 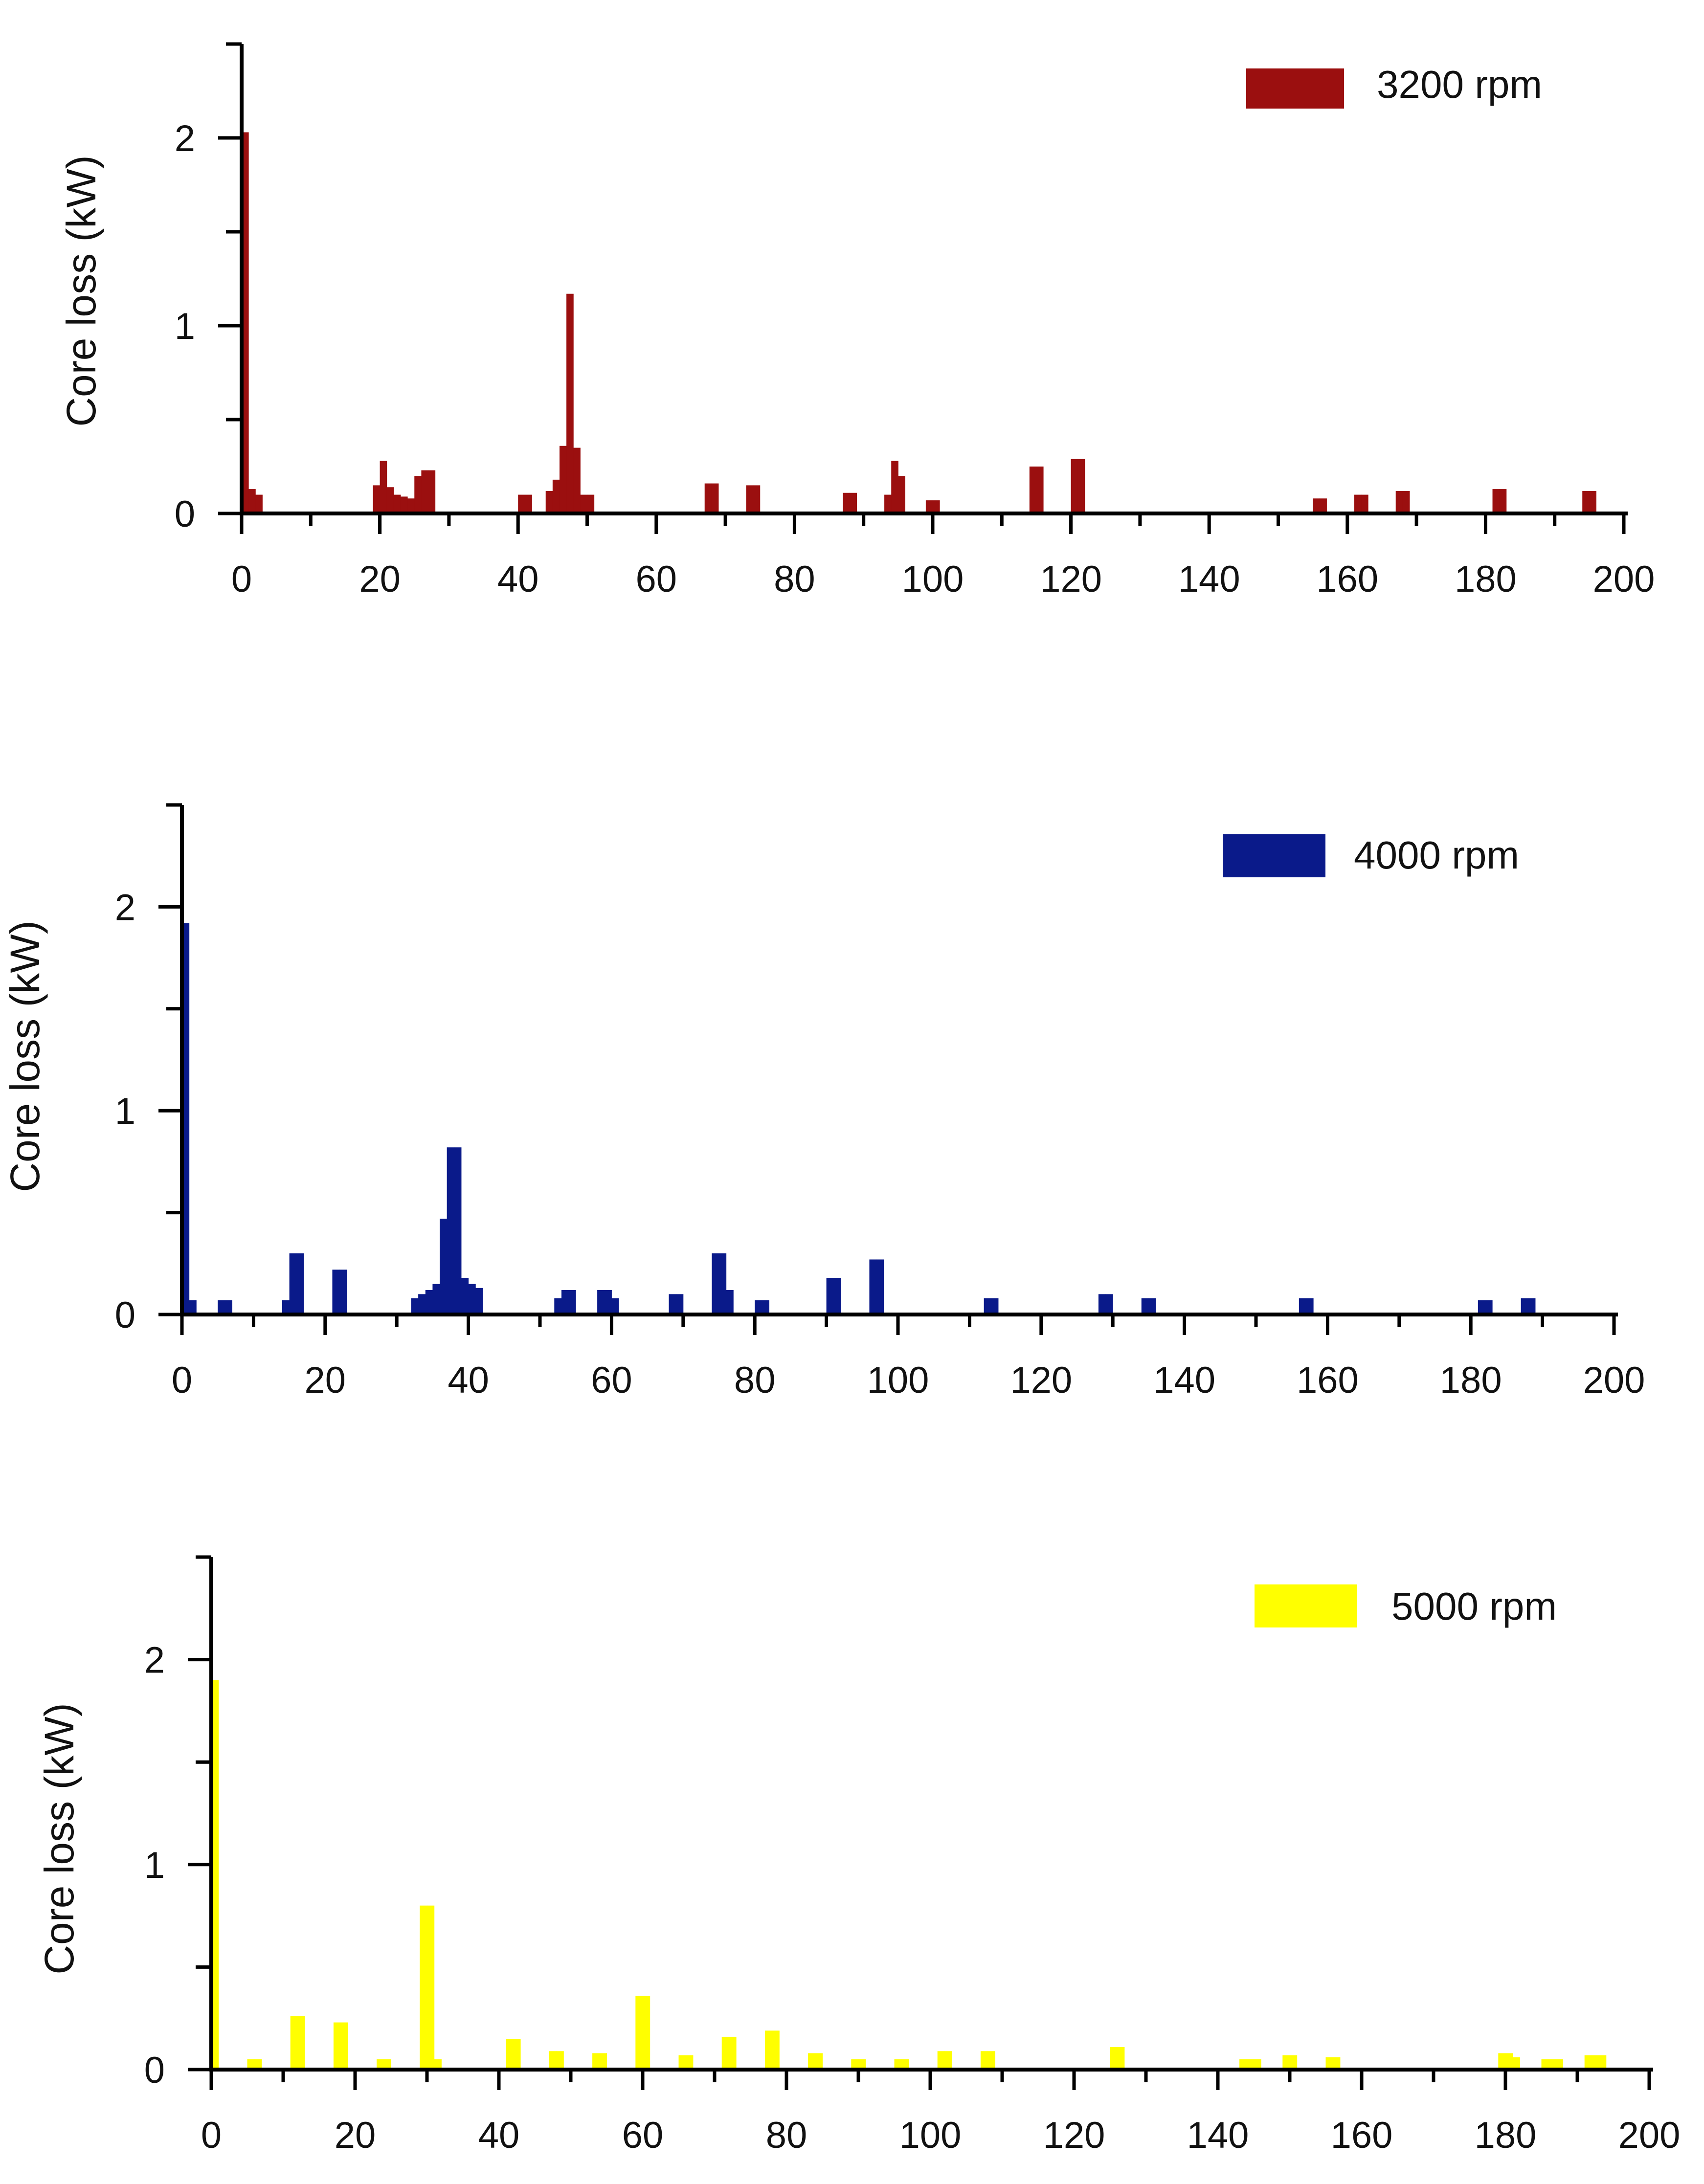 What do you see at coordinates (211, 2135) in the screenshot?
I see `chart-3-x-tick-label: 0` at bounding box center [211, 2135].